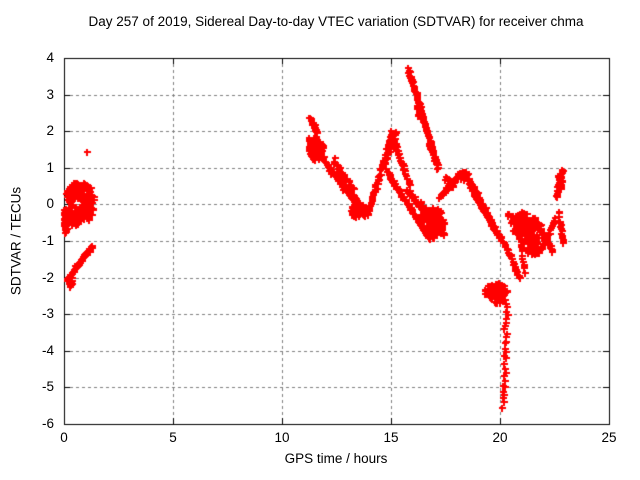 This screenshot has height=480, width=640. Describe the element at coordinates (64, 437) in the screenshot. I see `x-tick-label: 0` at that location.